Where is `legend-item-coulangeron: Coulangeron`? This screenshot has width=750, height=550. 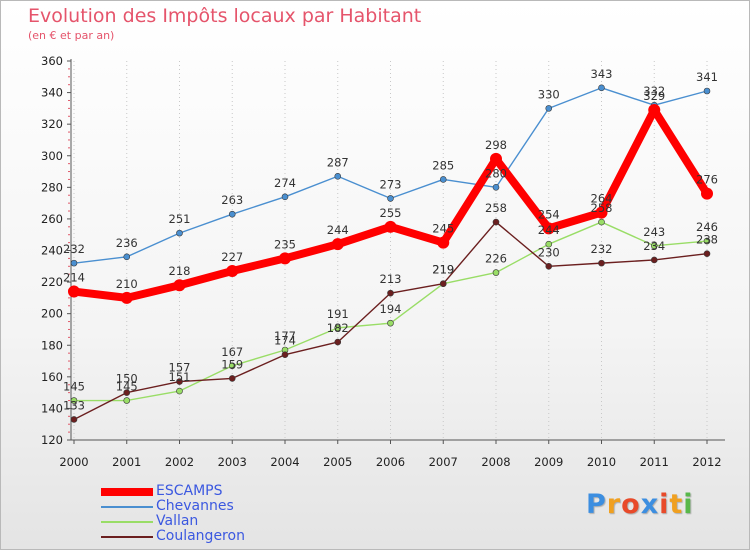 legend-item-coulangeron: Coulangeron is located at coordinates (201, 536).